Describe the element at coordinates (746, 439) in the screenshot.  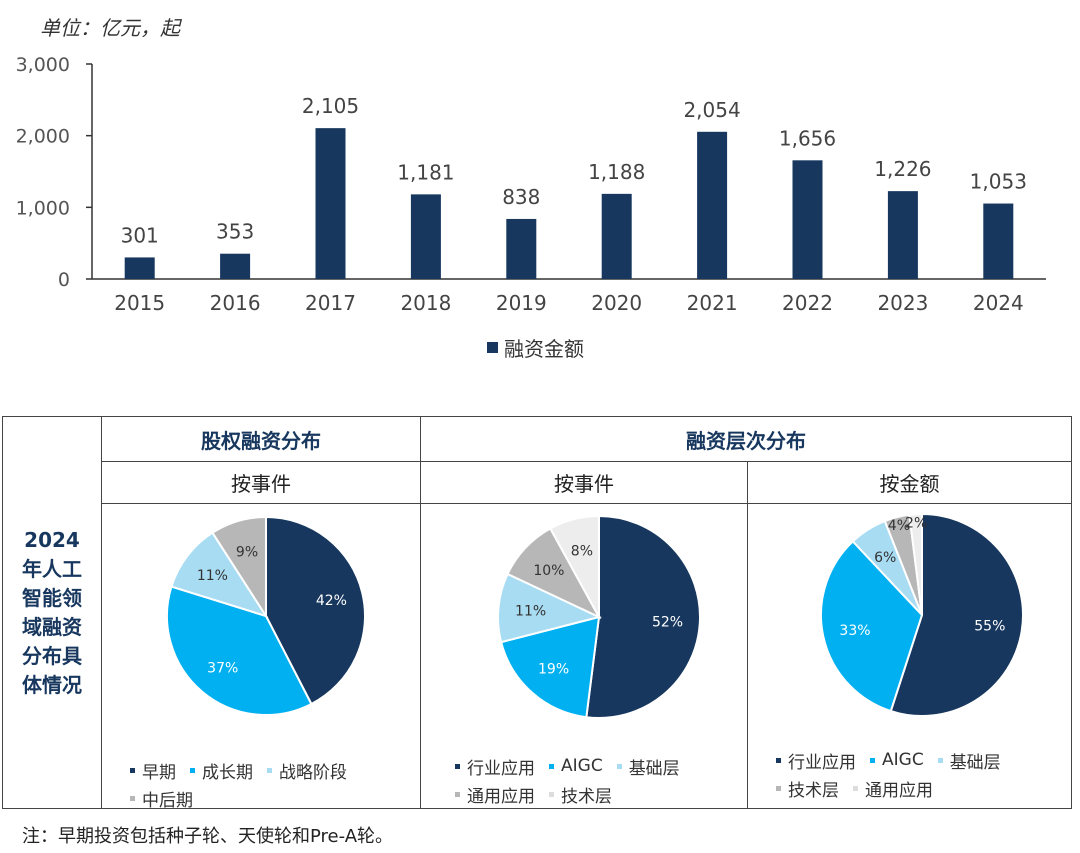
I see `section-layer-header: 融资层次分布` at that location.